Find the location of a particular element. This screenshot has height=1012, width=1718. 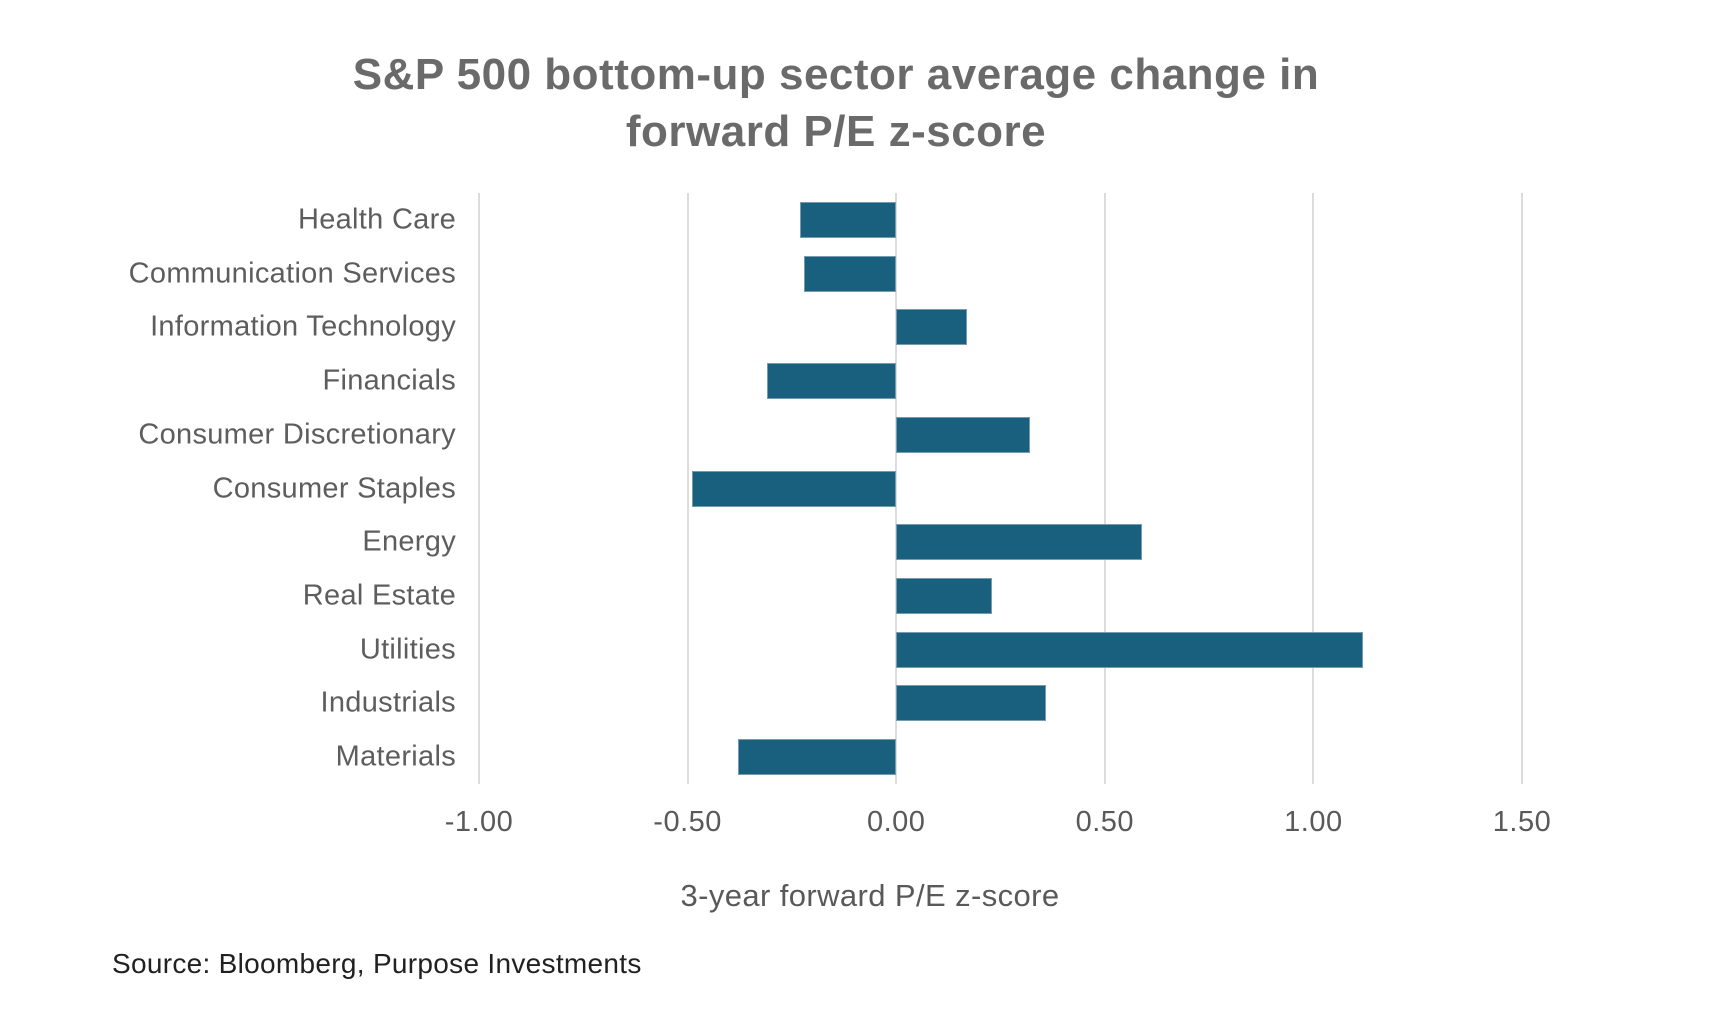

bar-consumer-staples is located at coordinates (794, 488).